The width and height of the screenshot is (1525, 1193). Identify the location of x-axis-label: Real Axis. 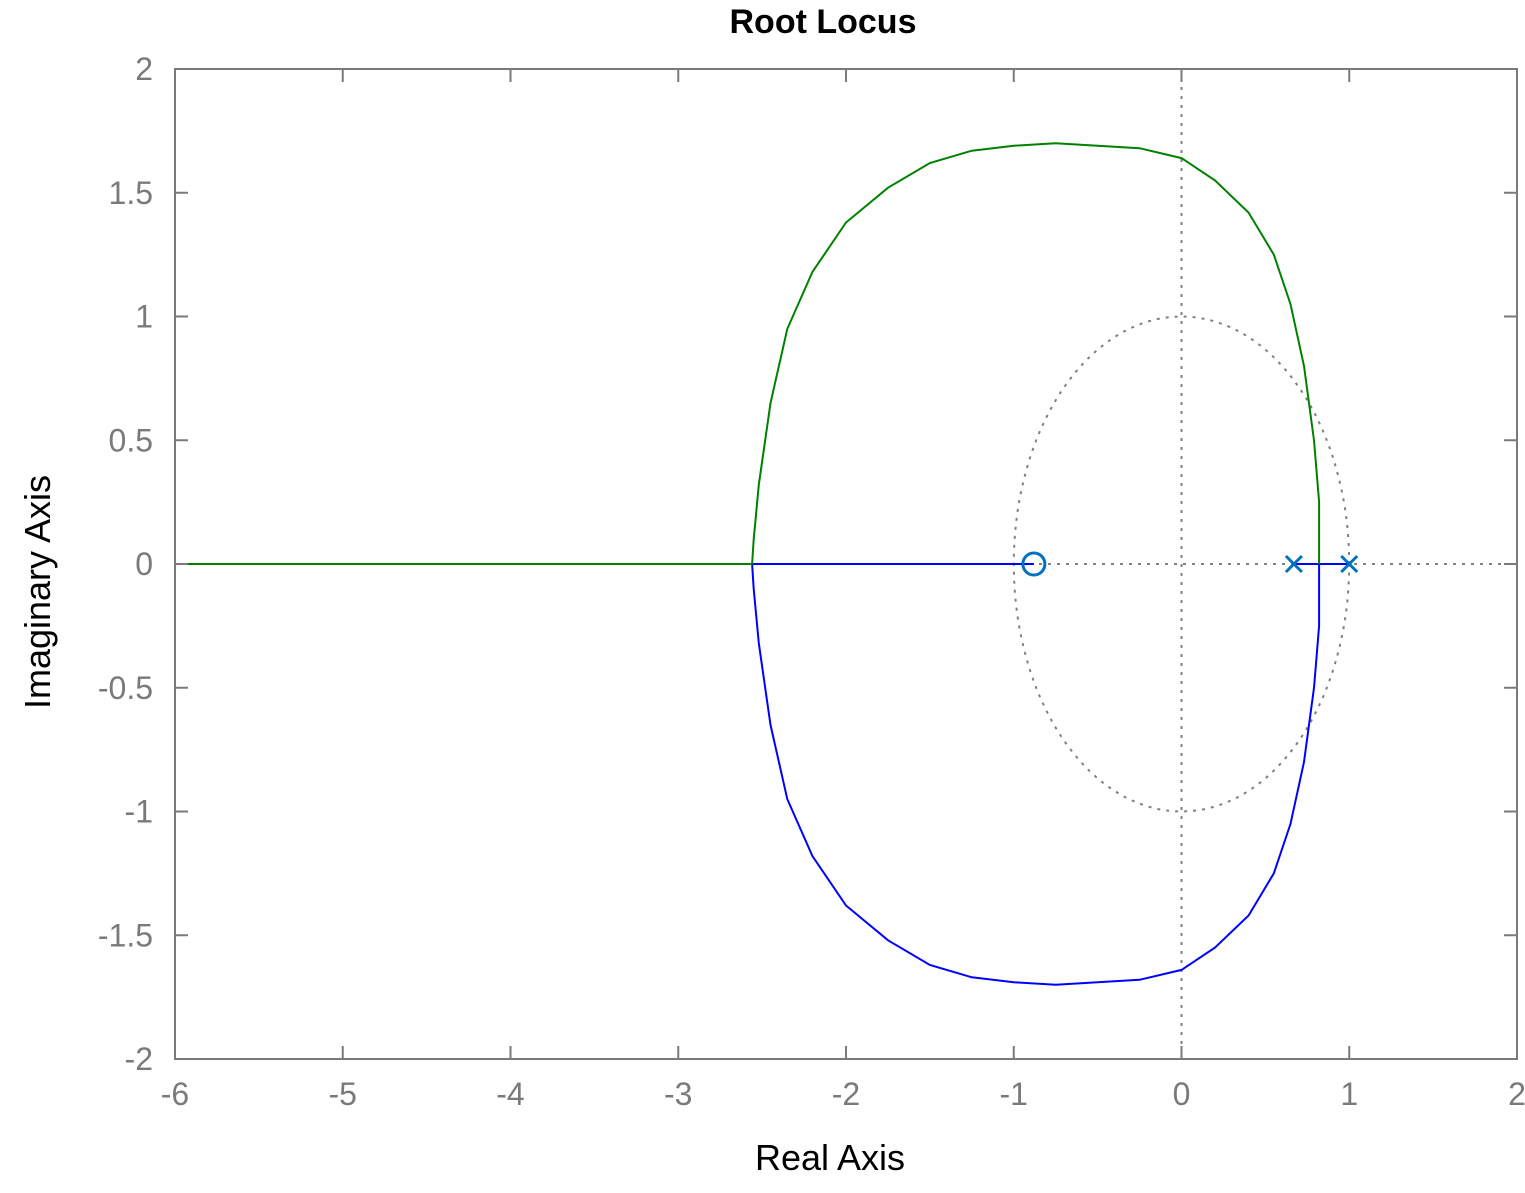
(830, 1157).